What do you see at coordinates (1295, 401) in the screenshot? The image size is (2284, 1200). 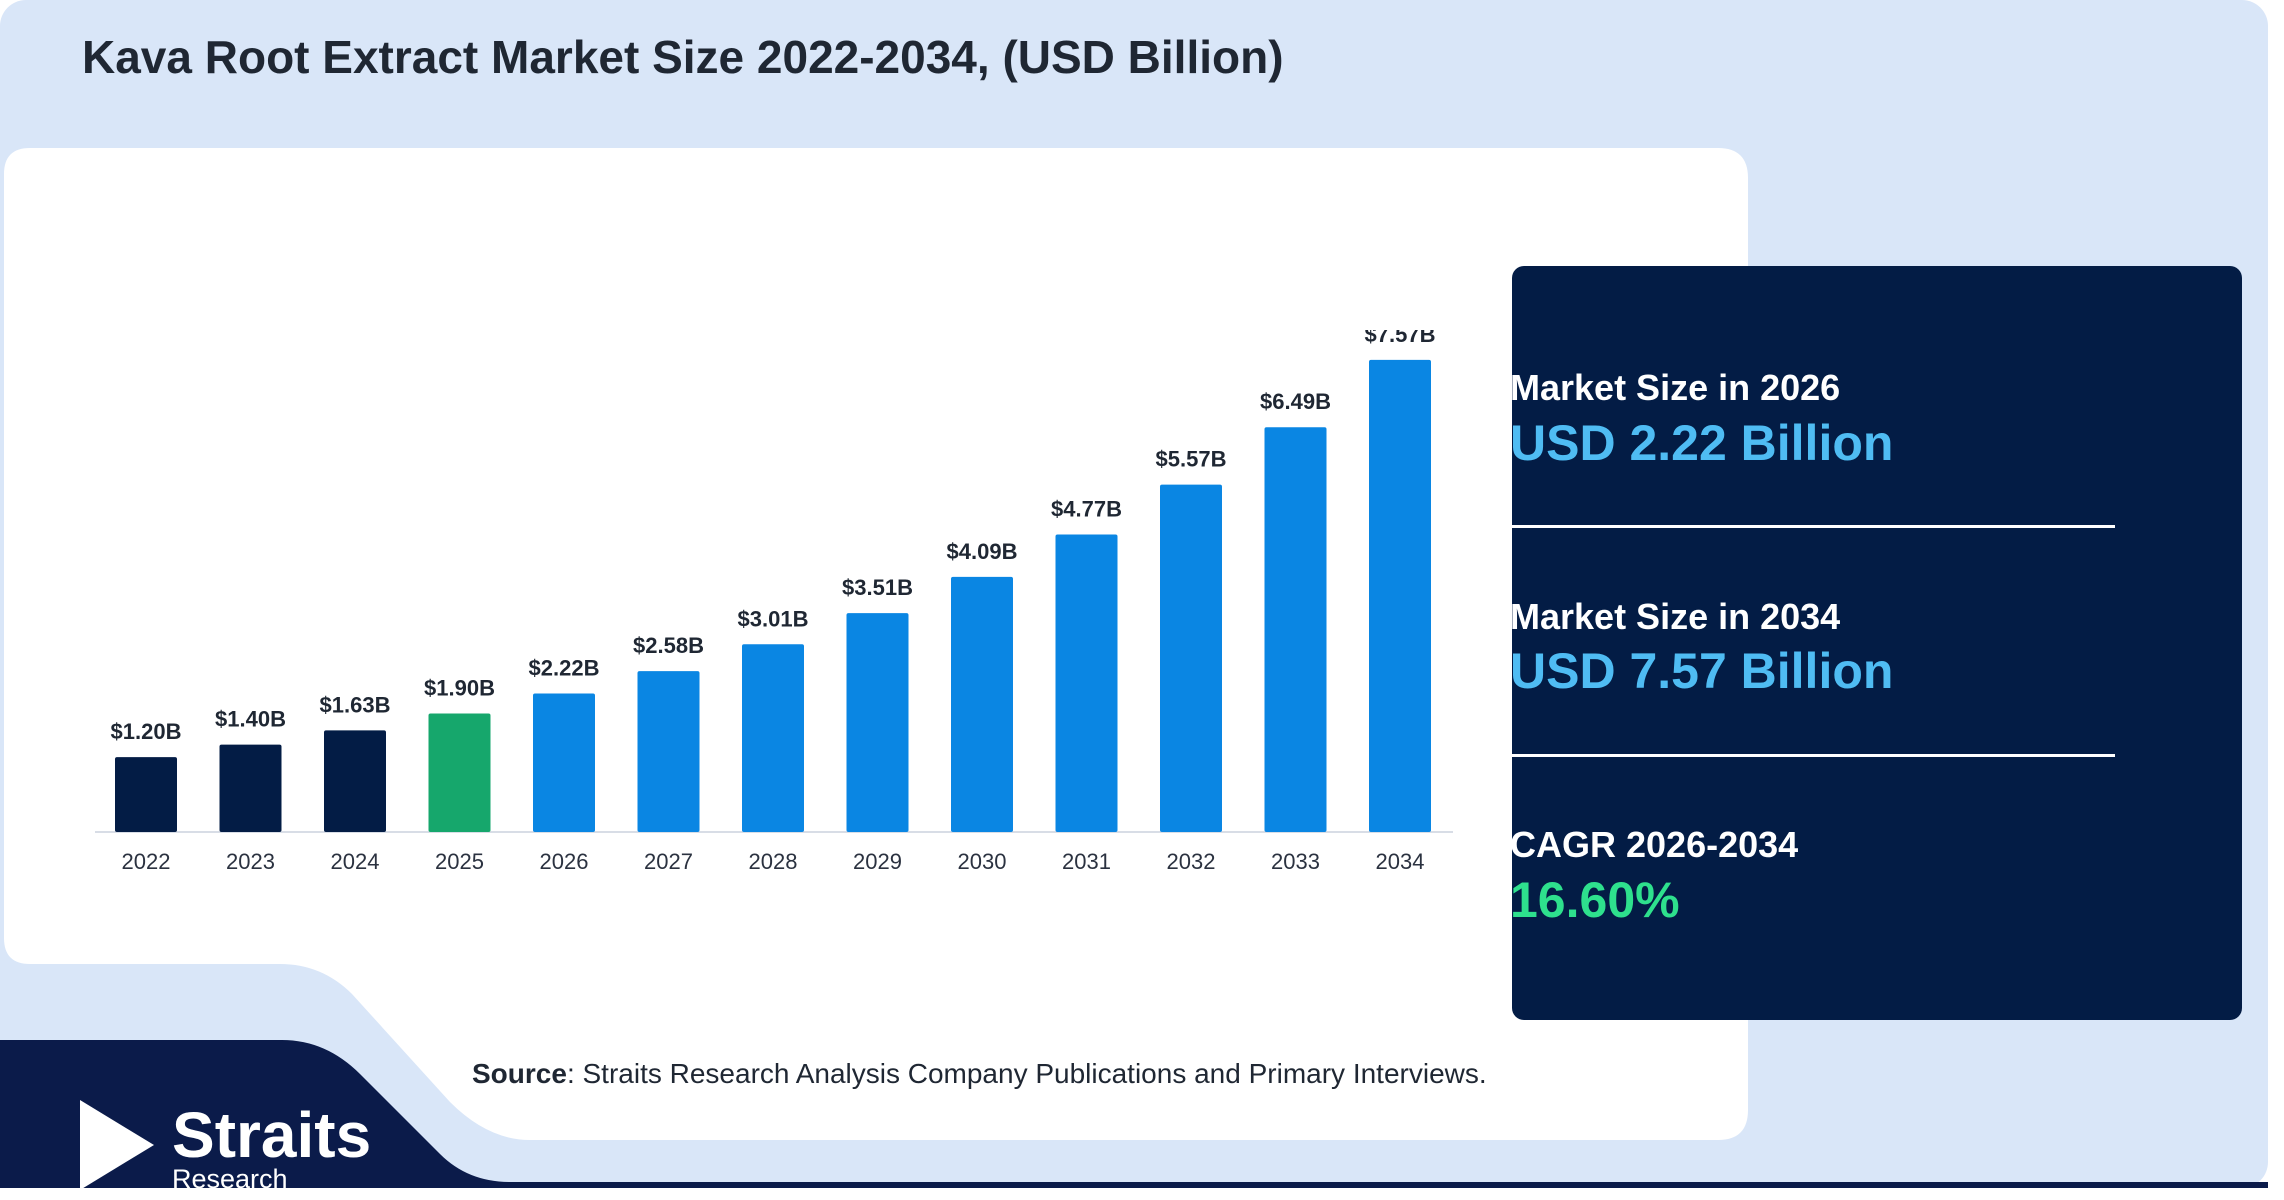 I see `data-label-2033: $6.49B` at bounding box center [1295, 401].